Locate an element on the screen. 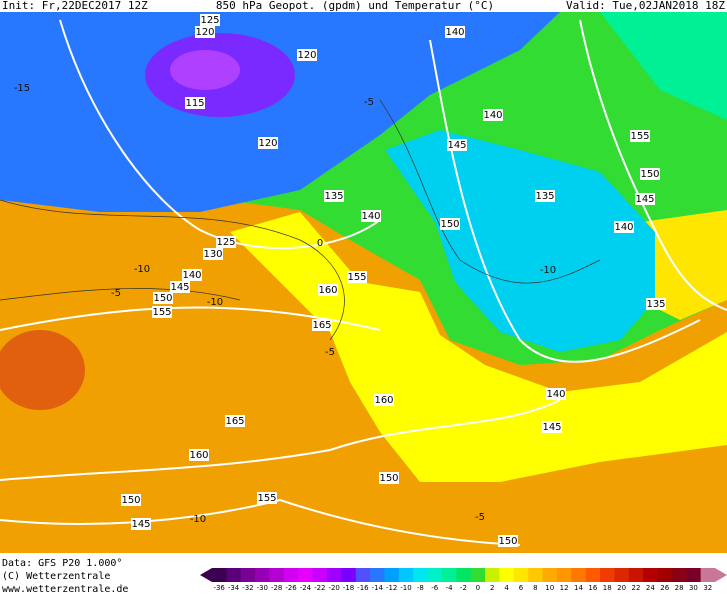  data-source: Data: GFS P20 1.000° is located at coordinates (62, 563).